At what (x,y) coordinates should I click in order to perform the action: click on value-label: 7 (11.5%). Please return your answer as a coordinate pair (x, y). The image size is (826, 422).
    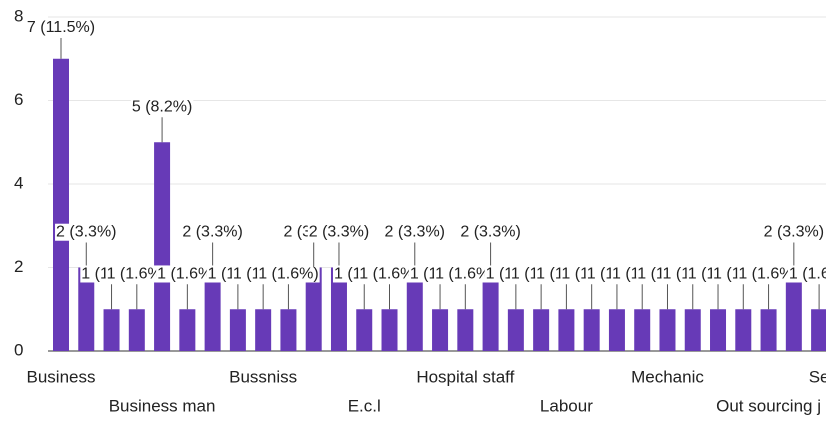
    Looking at the image, I should click on (61, 27).